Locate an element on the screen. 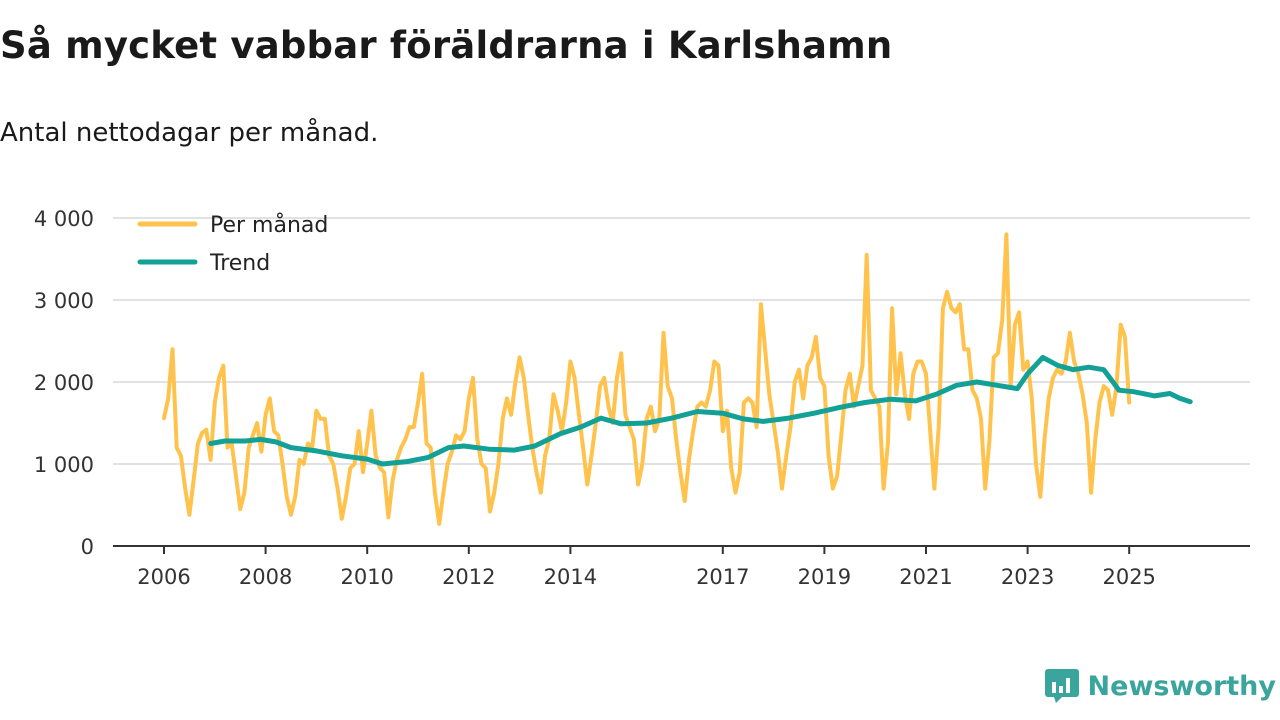  legend-label-monthly: Per månad is located at coordinates (269, 225).